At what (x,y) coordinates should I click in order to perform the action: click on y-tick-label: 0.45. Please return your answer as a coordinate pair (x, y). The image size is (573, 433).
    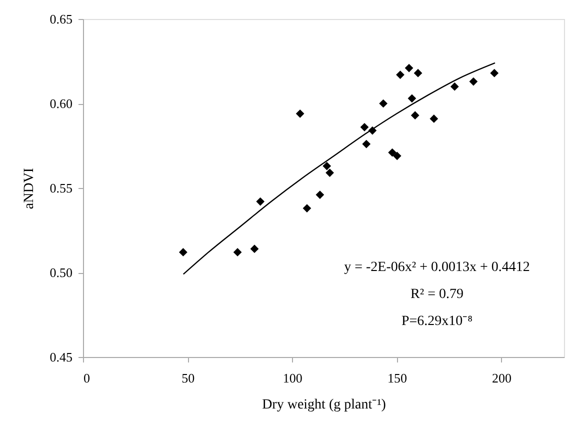
    Looking at the image, I should click on (61, 357).